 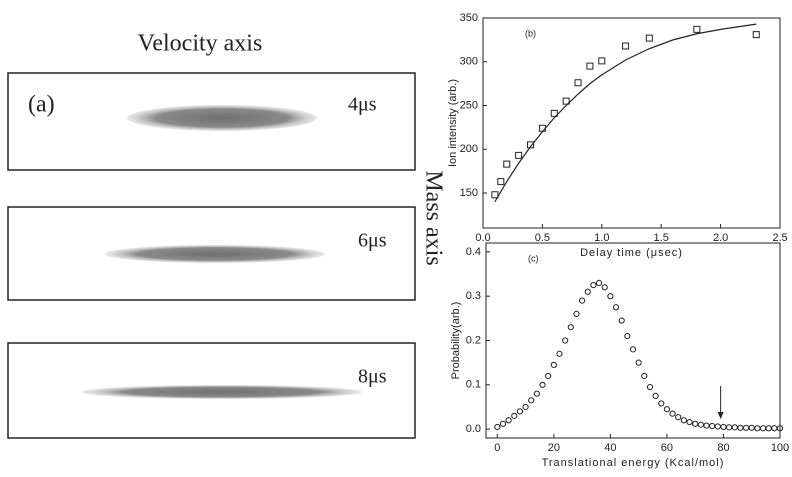 I want to click on x-tick-label: 2.0, so click(x=720, y=238).